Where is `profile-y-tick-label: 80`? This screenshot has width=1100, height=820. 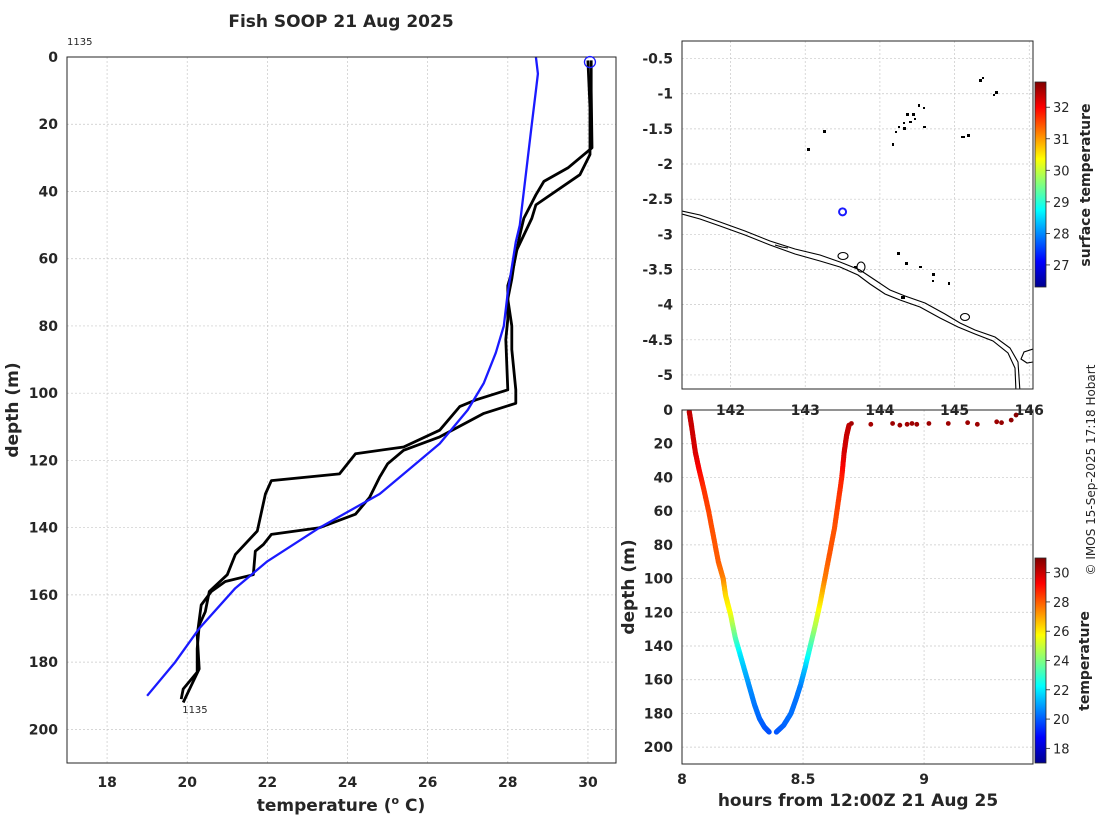
profile-y-tick-label: 80 is located at coordinates (49, 327).